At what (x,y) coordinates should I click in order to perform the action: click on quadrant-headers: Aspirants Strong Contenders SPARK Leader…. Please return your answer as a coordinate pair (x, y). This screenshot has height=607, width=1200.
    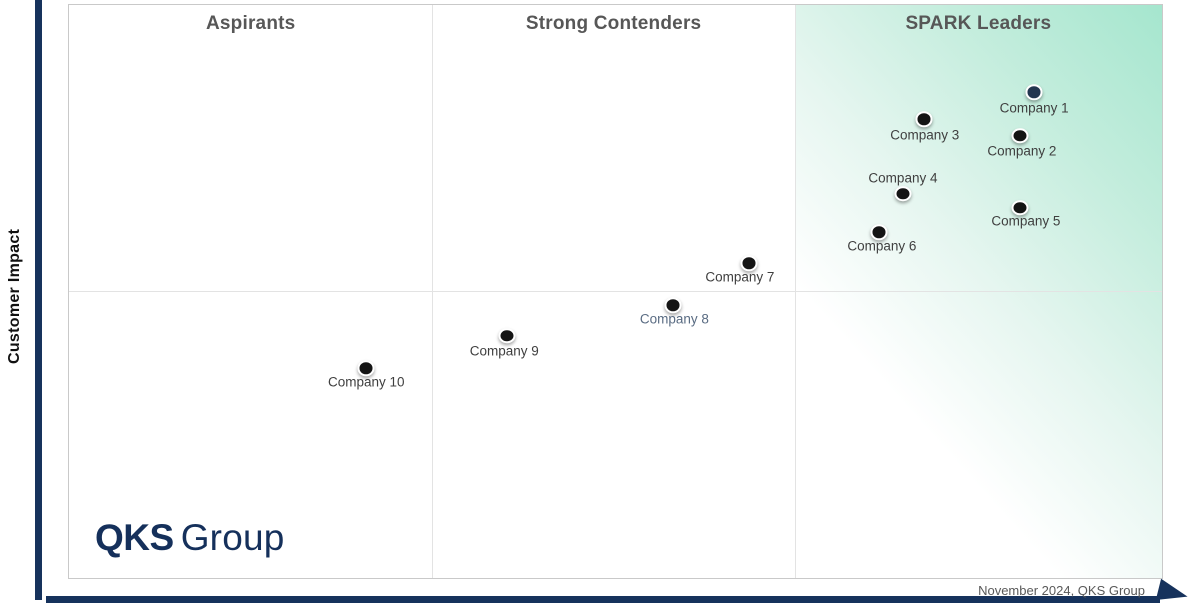
    Looking at the image, I should click on (615, 20).